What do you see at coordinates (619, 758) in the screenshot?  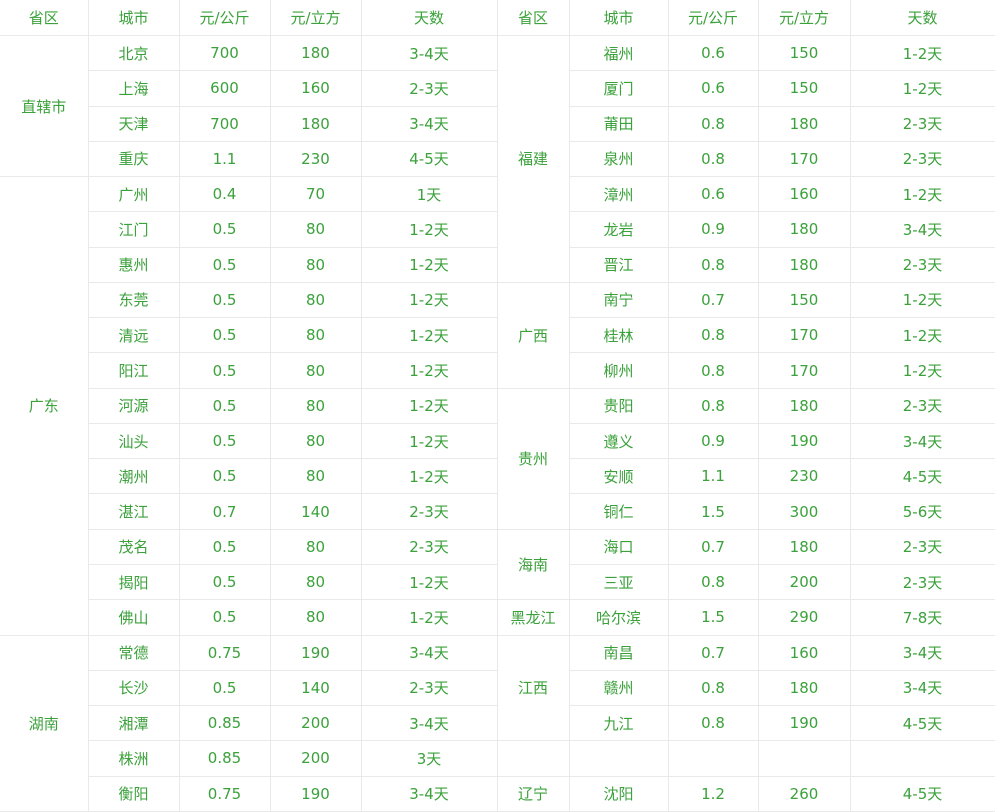 I see `city-cell` at bounding box center [619, 758].